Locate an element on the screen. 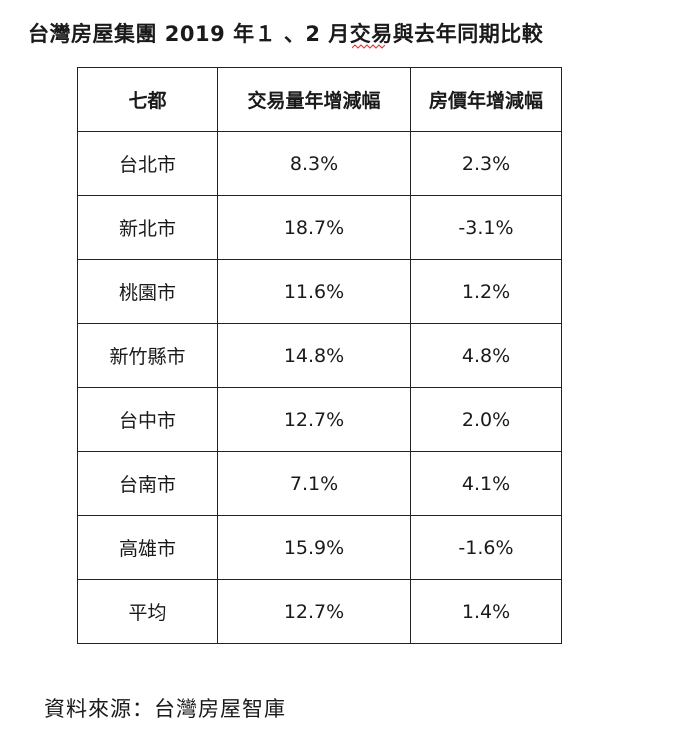 This screenshot has height=743, width=700. table-row: 桃園市 11.6% 1.2% is located at coordinates (319, 291).